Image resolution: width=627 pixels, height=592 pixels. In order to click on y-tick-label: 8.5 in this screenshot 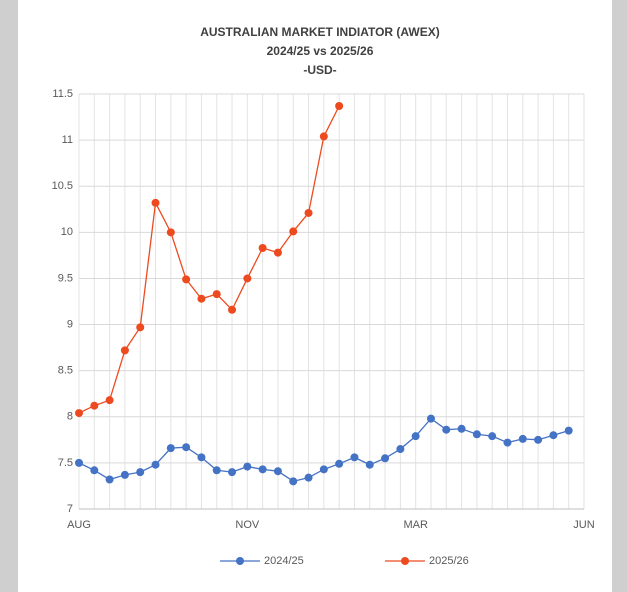, I will do `click(65, 371)`.